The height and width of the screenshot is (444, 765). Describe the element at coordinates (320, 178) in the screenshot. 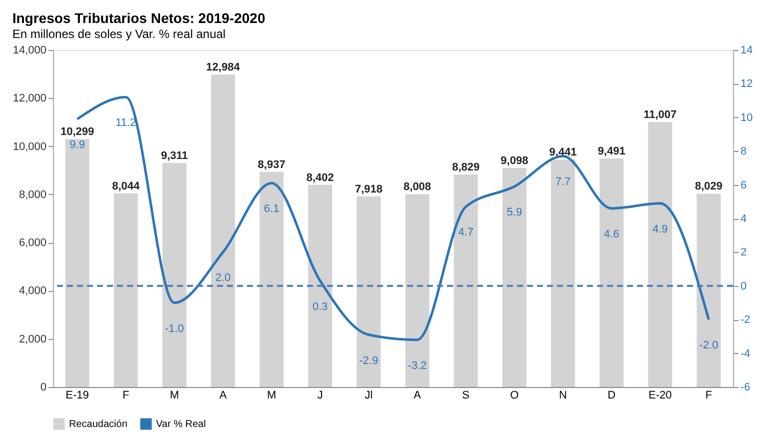

I see `data-label: 8,402` at that location.